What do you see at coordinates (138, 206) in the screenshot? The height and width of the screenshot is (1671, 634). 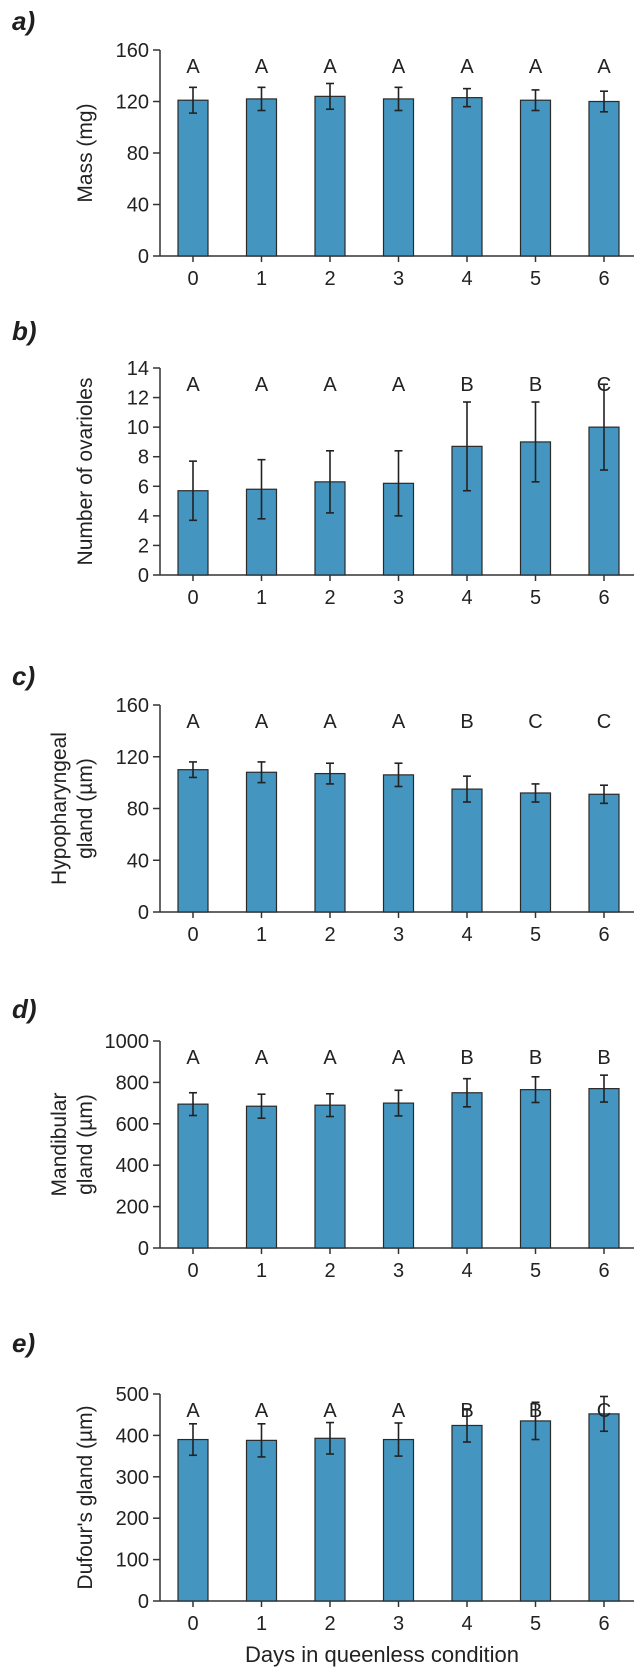 I see `y-tick-label: 40` at bounding box center [138, 206].